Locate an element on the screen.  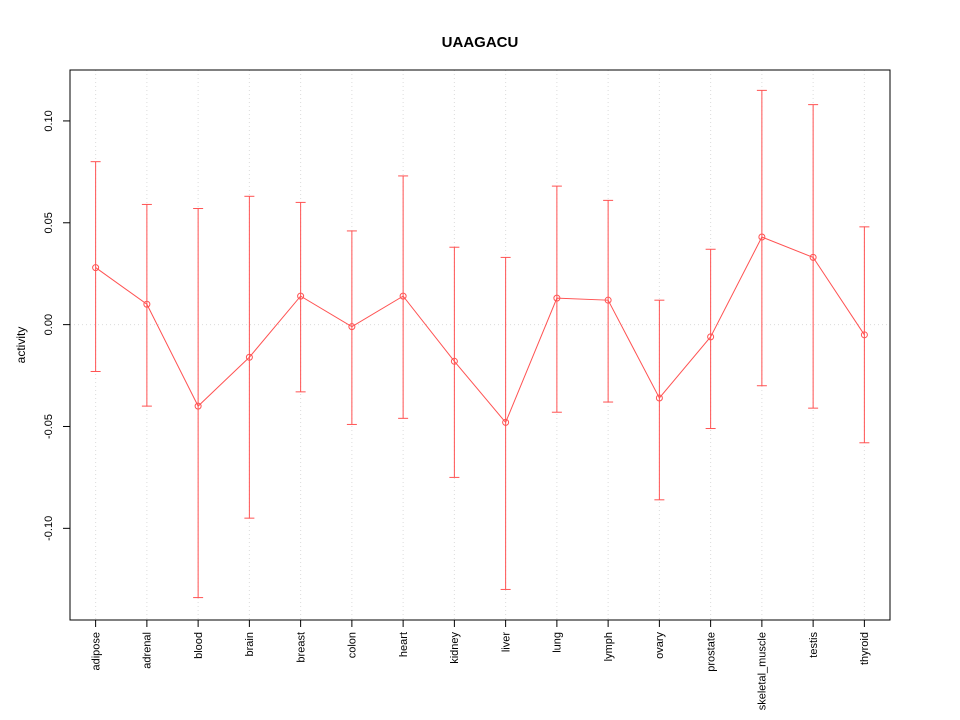
x-tick-label: colon is located at coordinates (353, 645).